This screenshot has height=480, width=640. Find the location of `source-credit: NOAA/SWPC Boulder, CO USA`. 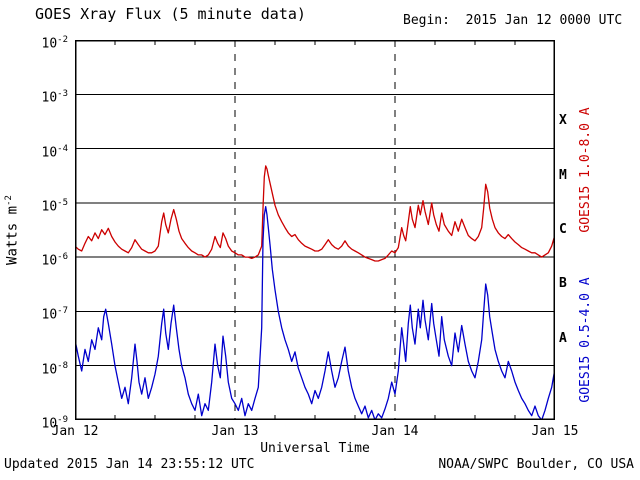

source-credit: NOAA/SWPC Boulder, CO USA is located at coordinates (536, 464).